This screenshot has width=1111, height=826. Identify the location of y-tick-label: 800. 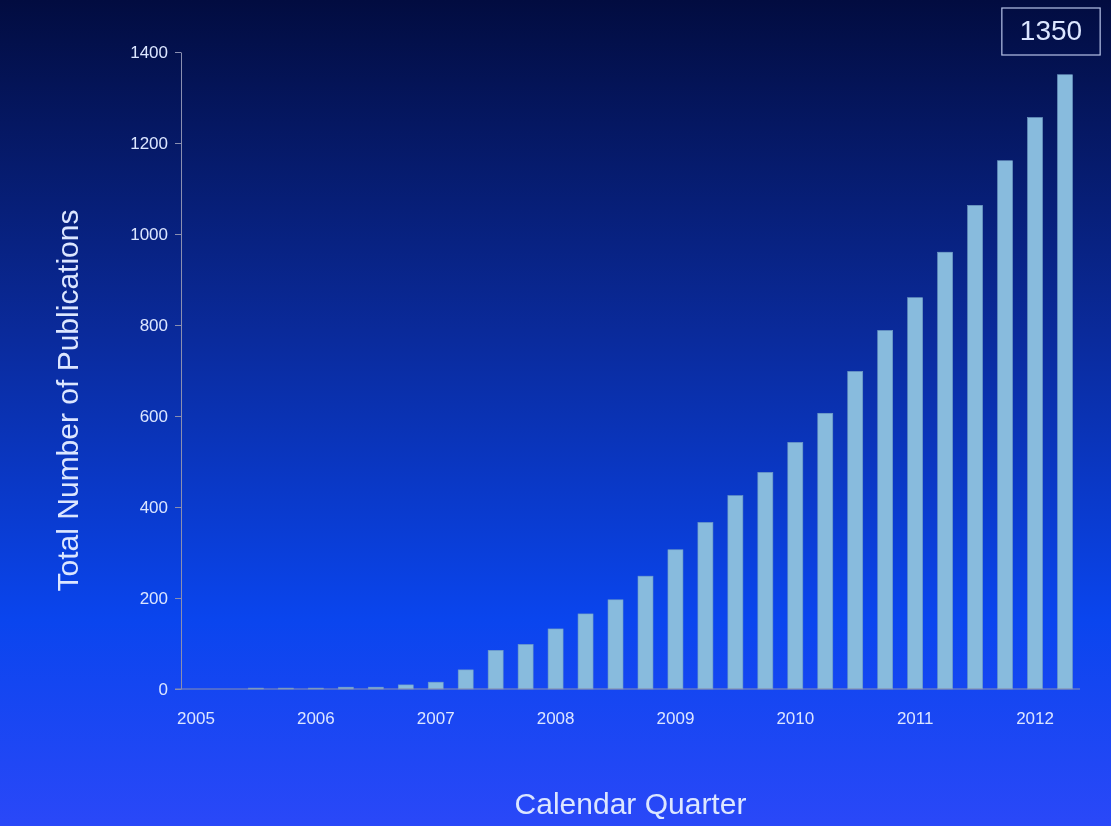
(153, 325).